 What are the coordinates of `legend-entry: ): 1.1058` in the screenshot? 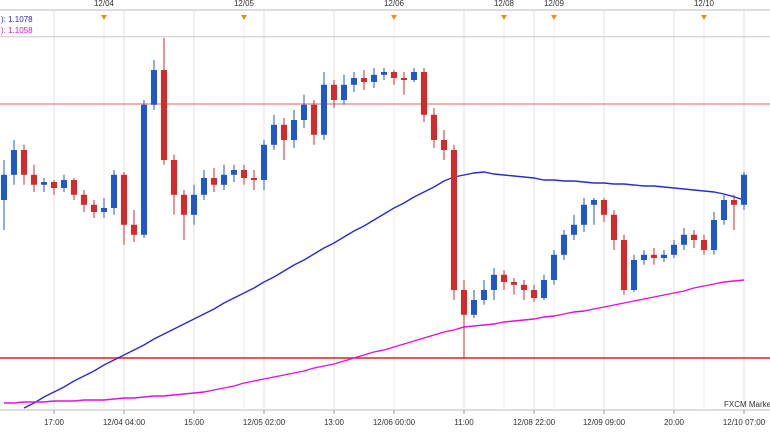 It's located at (17, 30).